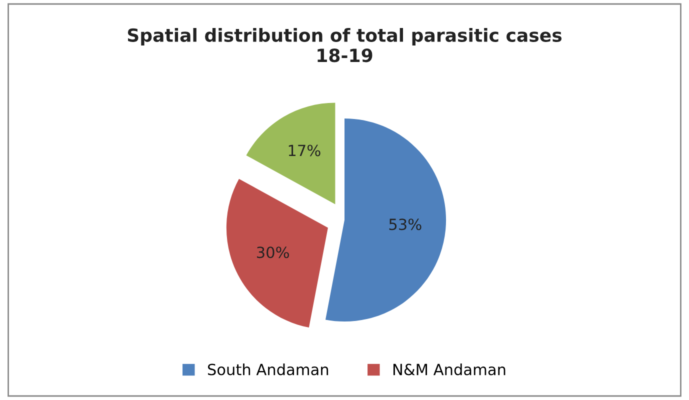 The image size is (689, 400). I want to click on data-label: 17%, so click(304, 150).